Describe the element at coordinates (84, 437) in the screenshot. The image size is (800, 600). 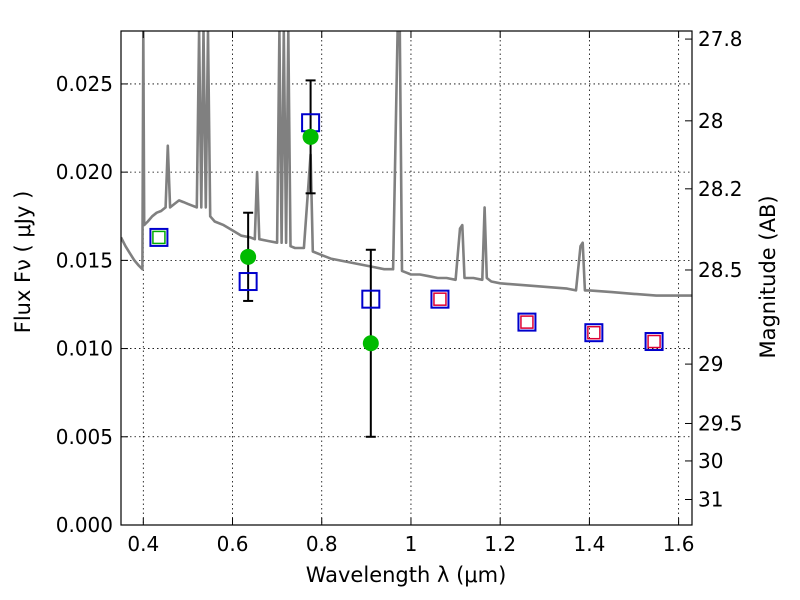
I see `y-tick-label: 0.005` at that location.